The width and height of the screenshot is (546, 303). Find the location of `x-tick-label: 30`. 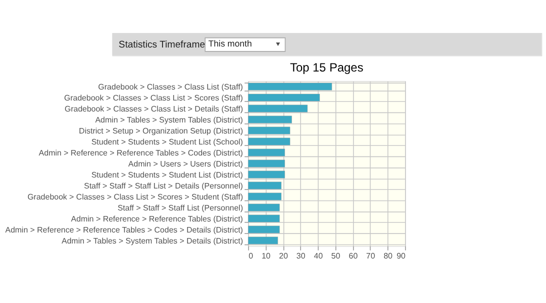

x-tick-label: 30 is located at coordinates (301, 255).